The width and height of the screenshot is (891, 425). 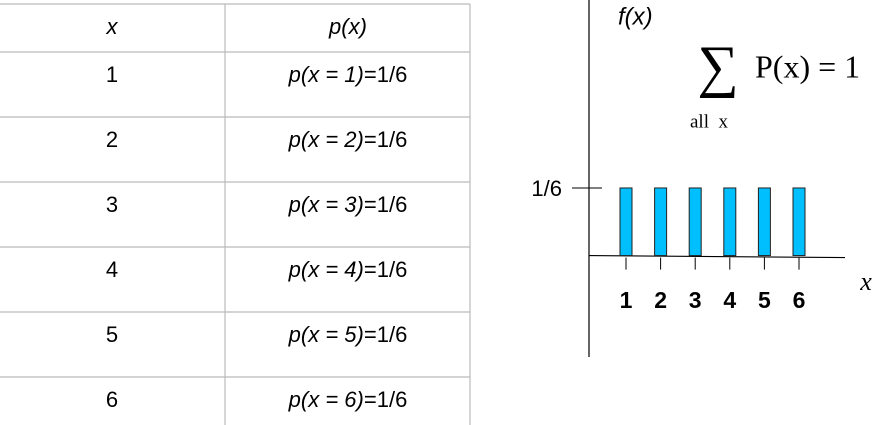 What do you see at coordinates (326, 204) in the screenshot?
I see `px-expr: p(x = 3)` at bounding box center [326, 204].